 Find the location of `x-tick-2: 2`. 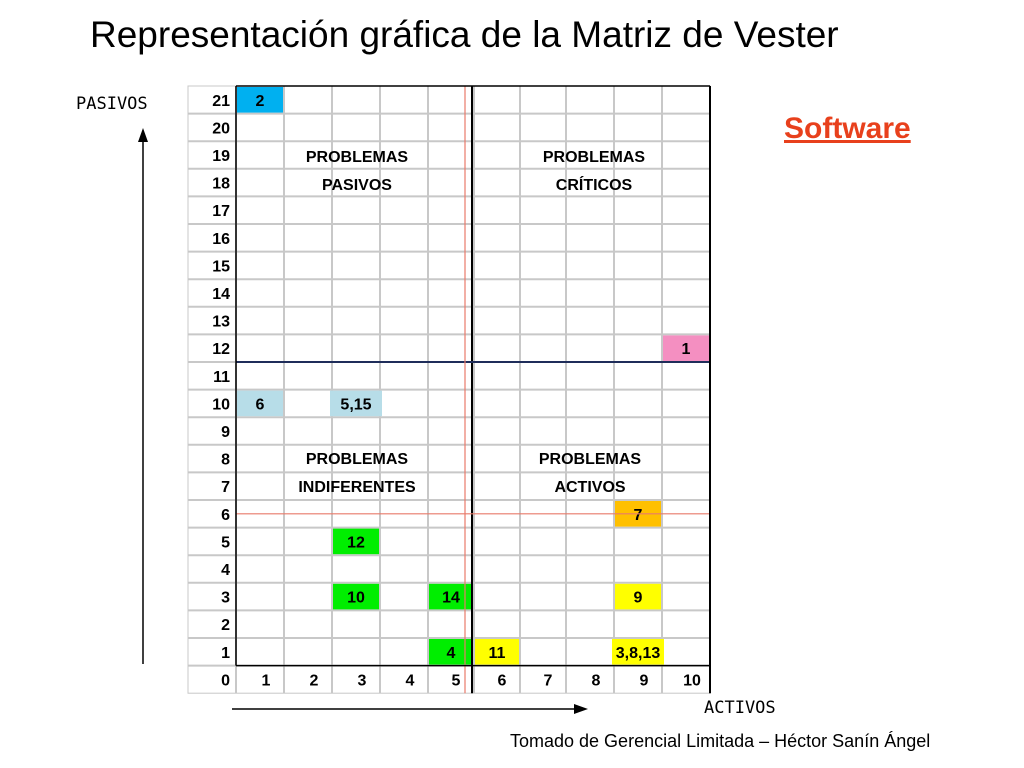

x-tick-2: 2 is located at coordinates (314, 680).